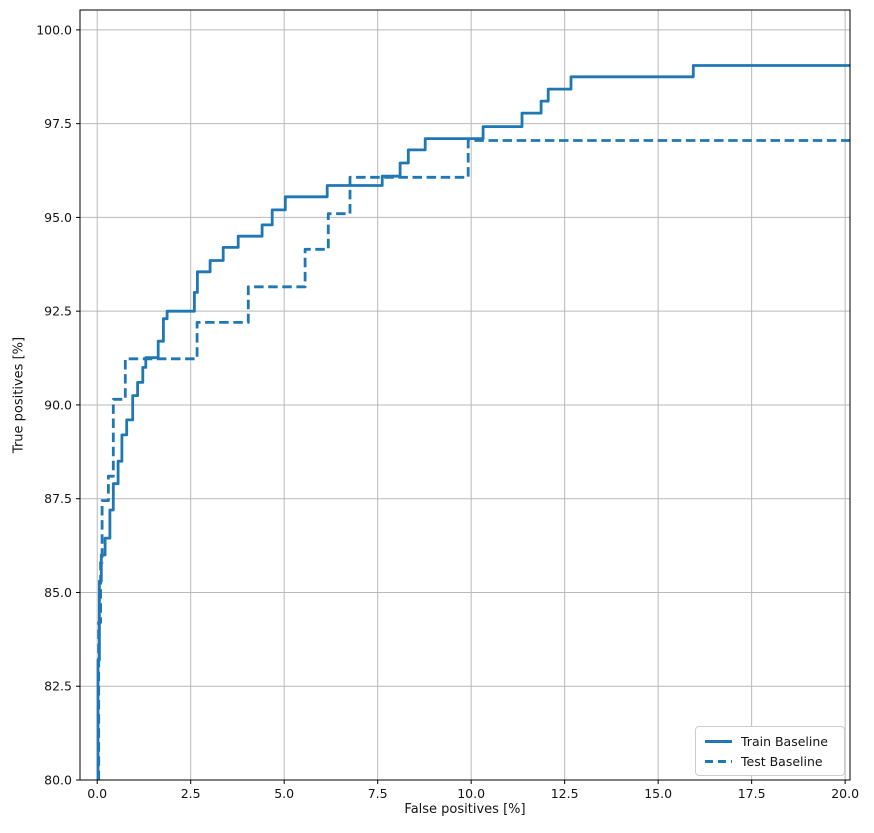  I want to click on x-tick-label: 15.0, so click(658, 793).